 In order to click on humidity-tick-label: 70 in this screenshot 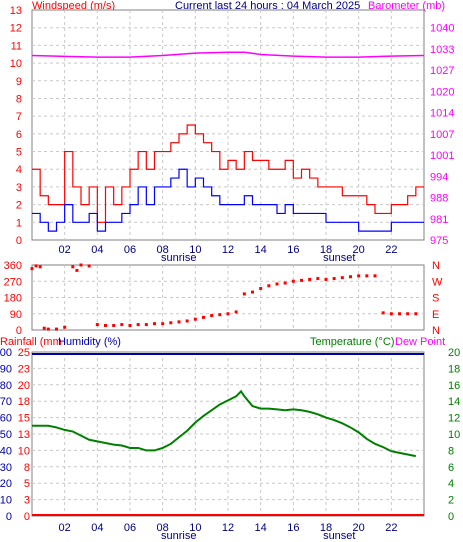, I will do `click(6, 402)`.